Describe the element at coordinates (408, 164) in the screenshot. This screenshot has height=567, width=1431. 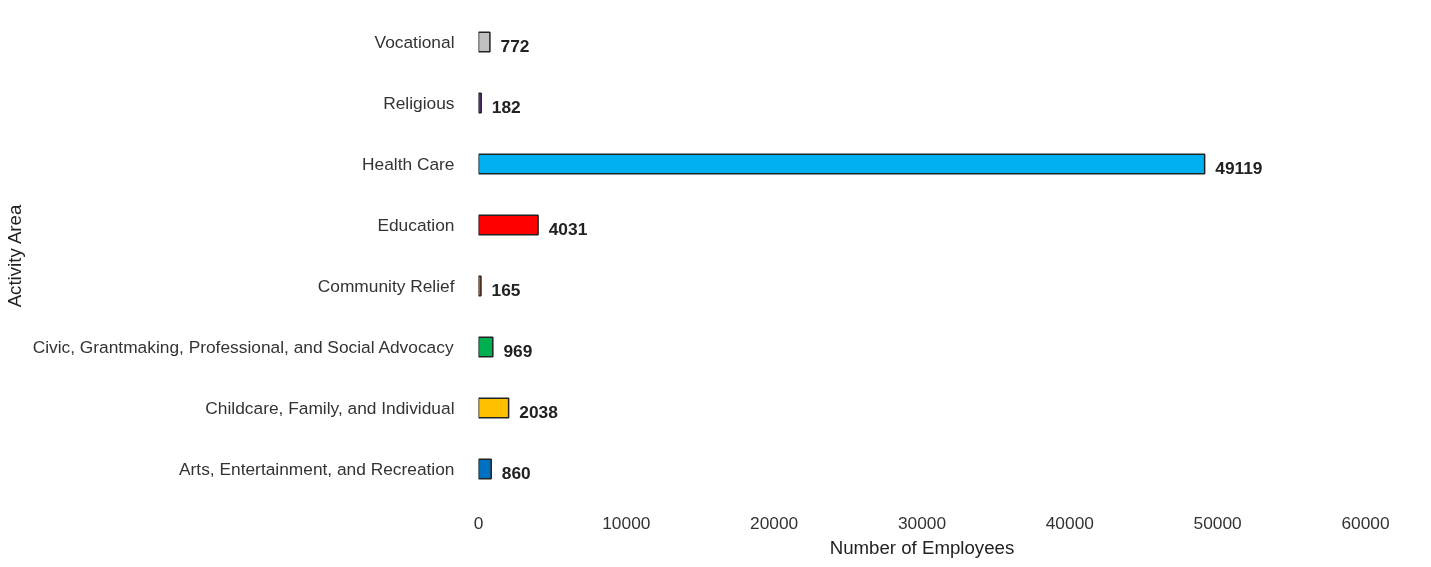
I see `y-tick-label: Health Care` at that location.